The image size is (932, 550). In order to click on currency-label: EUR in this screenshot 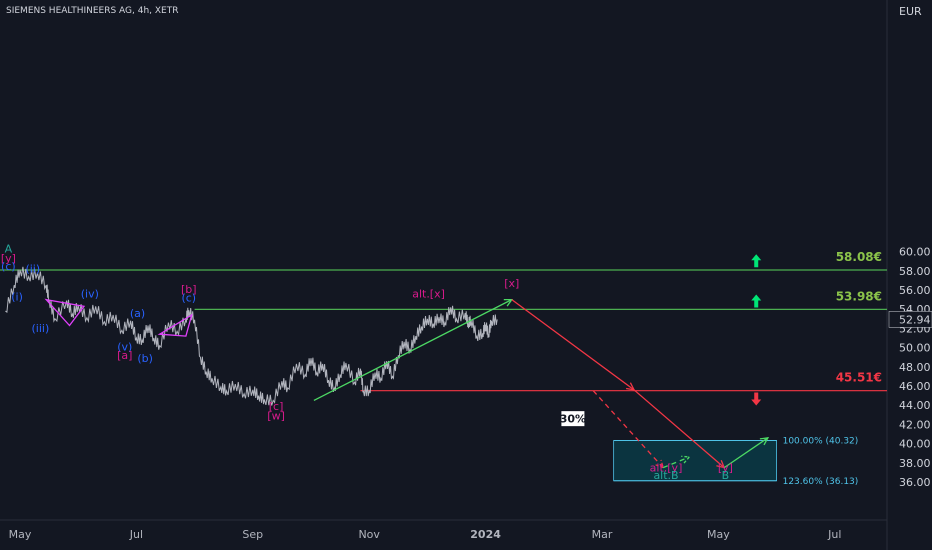, I will do `click(910, 11)`.